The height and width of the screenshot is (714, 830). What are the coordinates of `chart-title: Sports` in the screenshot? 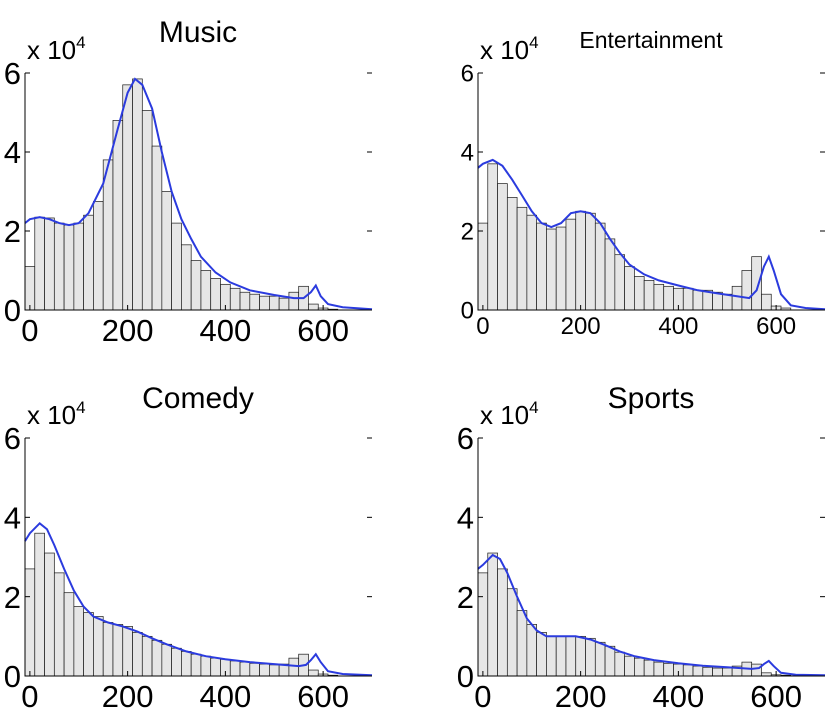 It's located at (651, 398).